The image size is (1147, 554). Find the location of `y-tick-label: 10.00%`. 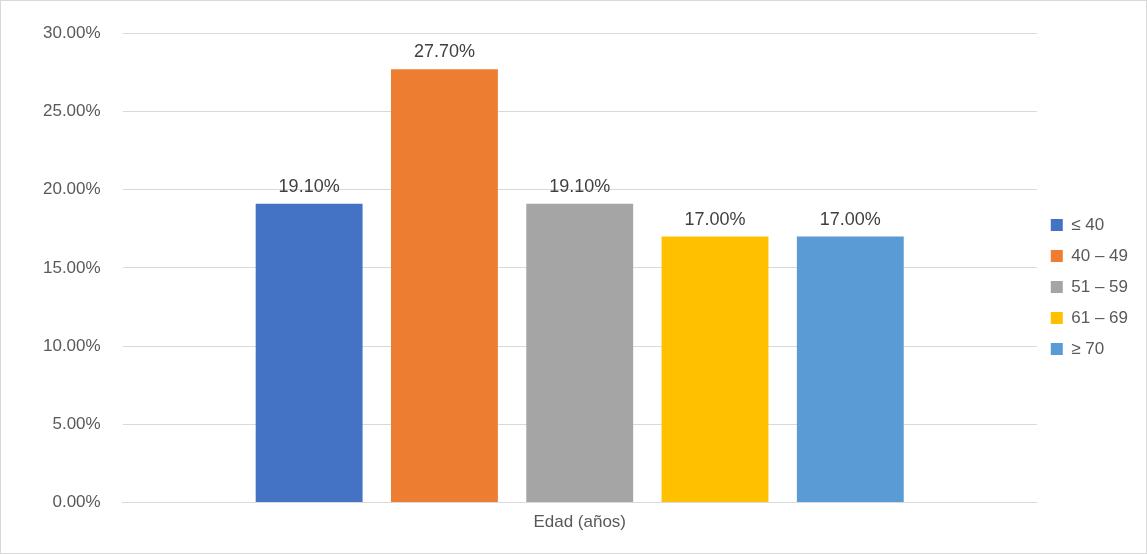

y-tick-label: 10.00% is located at coordinates (71, 345).